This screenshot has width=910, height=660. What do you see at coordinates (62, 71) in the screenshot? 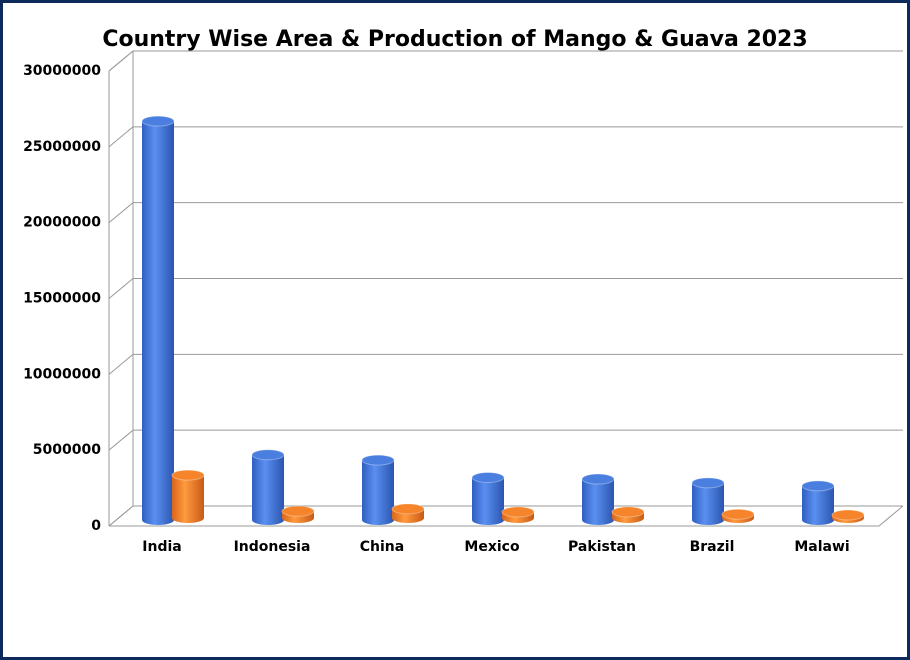
I see `y-tick-label: 30000000` at bounding box center [62, 71].